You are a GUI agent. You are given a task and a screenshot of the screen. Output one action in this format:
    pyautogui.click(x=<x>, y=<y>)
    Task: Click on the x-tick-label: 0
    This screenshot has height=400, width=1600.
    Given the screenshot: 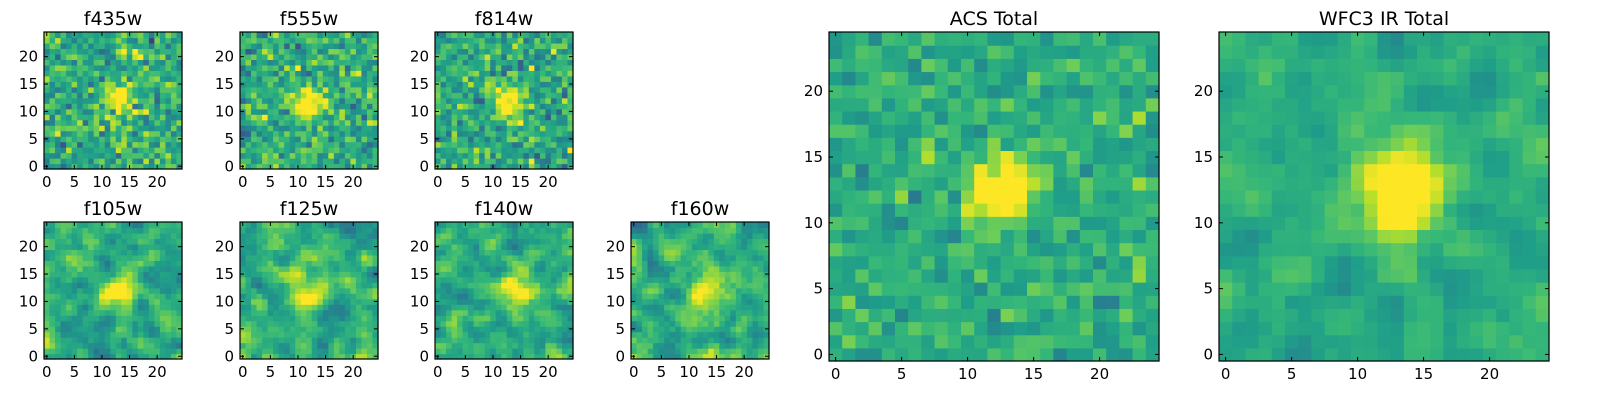 What is the action you would take?
    pyautogui.click(x=47, y=182)
    